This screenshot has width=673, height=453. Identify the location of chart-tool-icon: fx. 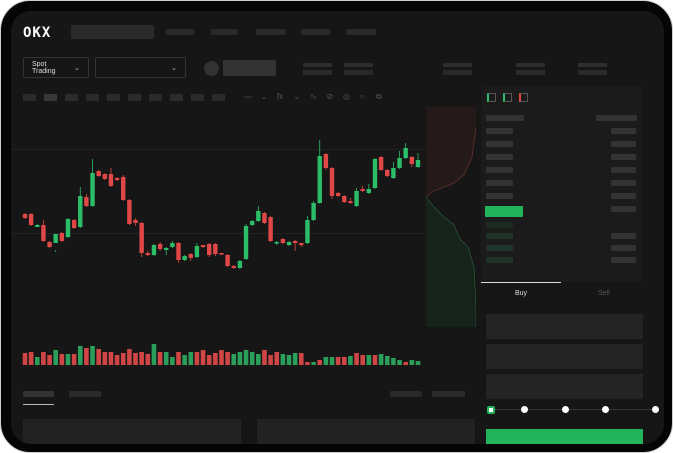
(280, 96).